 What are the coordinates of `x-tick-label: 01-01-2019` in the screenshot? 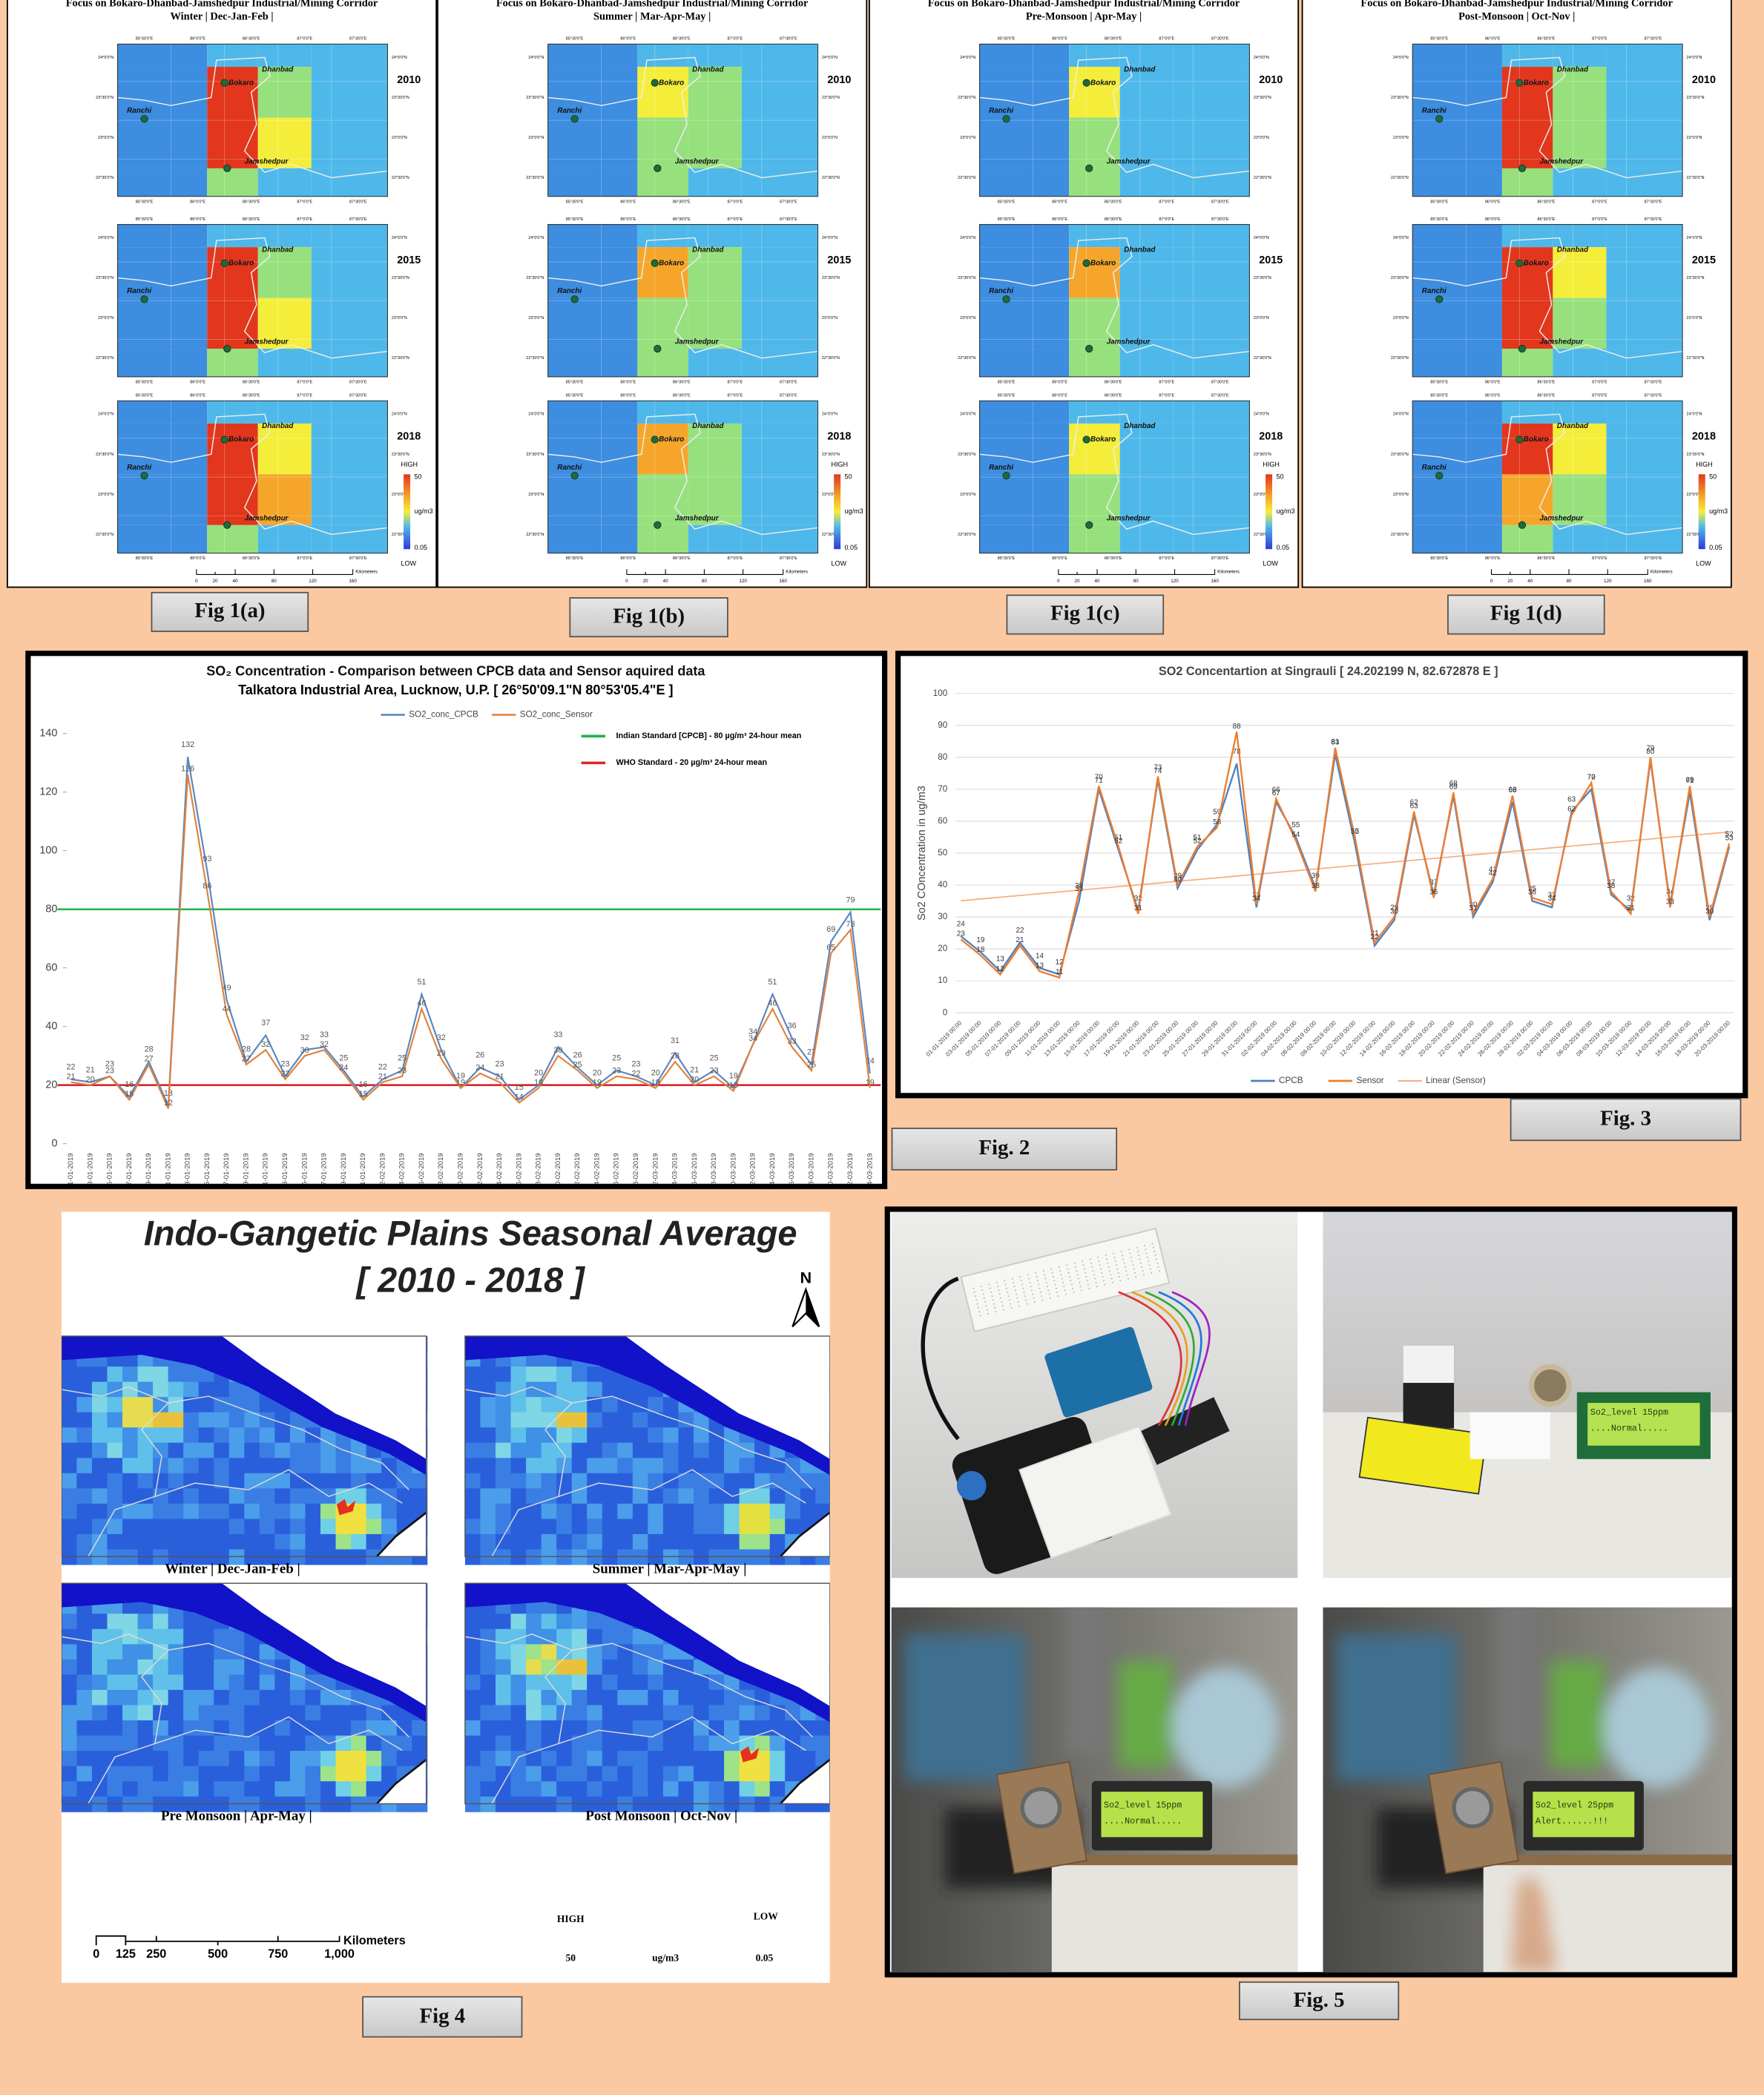 It's located at (71, 1168).